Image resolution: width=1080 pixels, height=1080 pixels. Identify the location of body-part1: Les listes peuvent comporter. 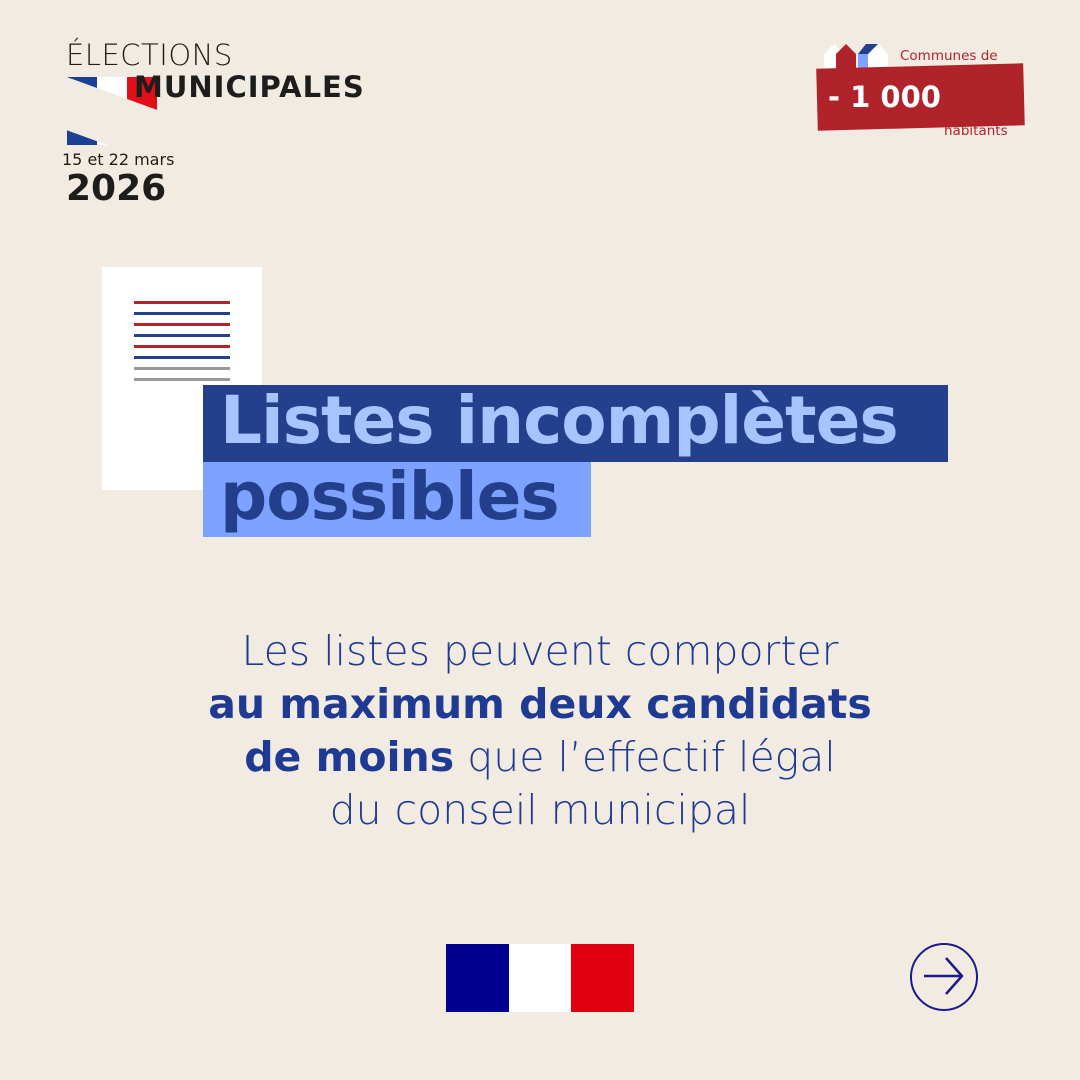
(540, 651).